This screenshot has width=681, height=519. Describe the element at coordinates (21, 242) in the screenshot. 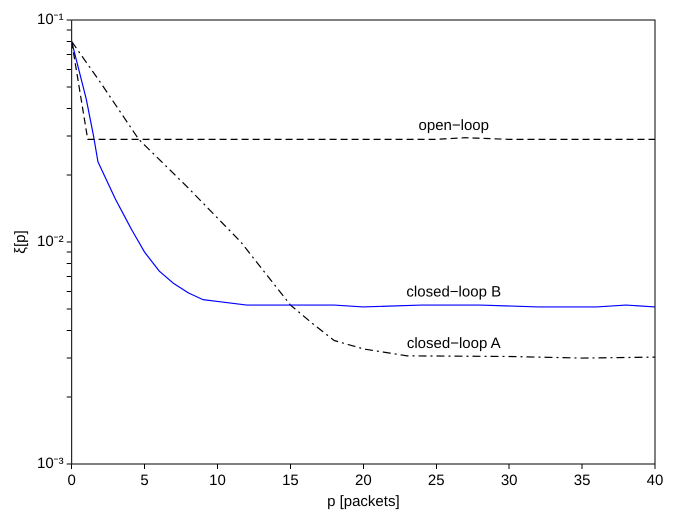

I see `y-axis-title: ξ[p]` at that location.